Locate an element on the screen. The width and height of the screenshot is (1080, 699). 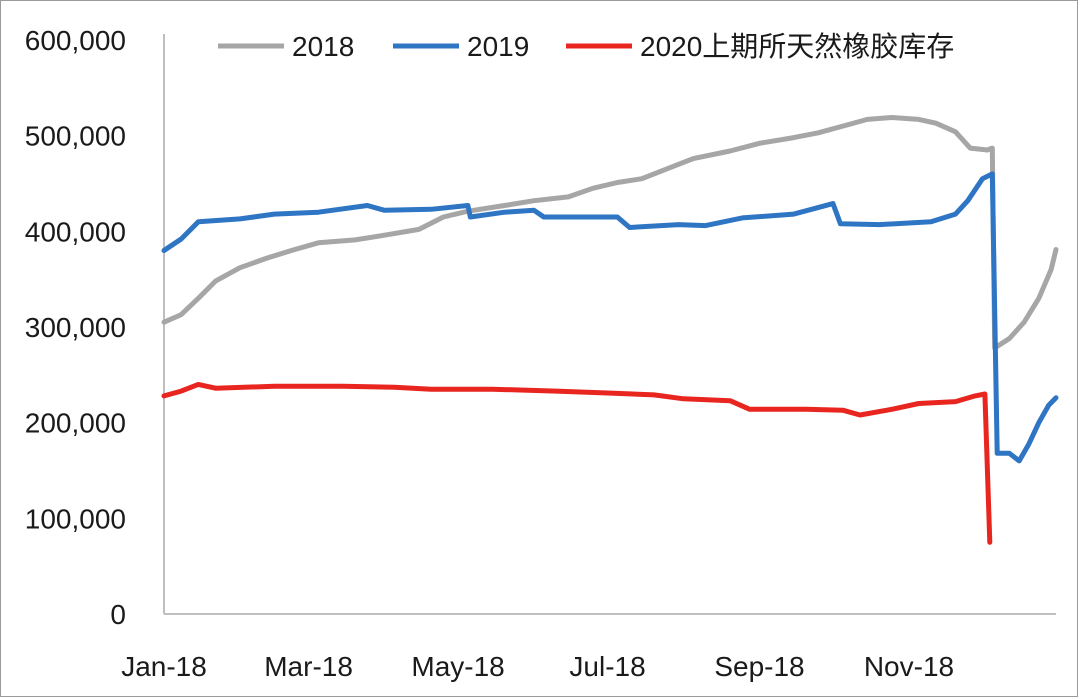
y-tick-label: 300,000 is located at coordinates (75, 327).